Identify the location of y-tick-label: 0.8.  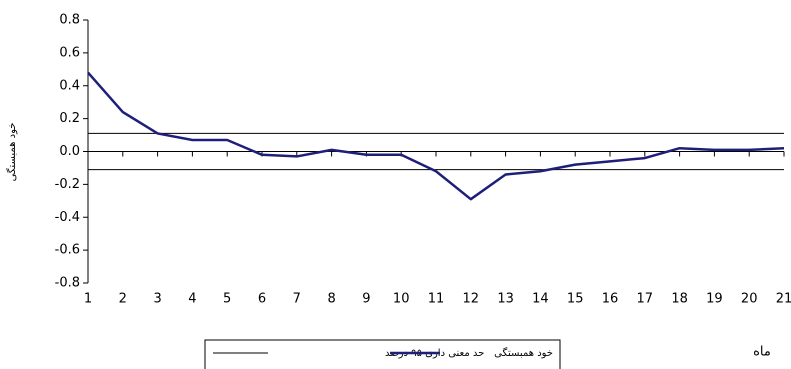
(69, 20).